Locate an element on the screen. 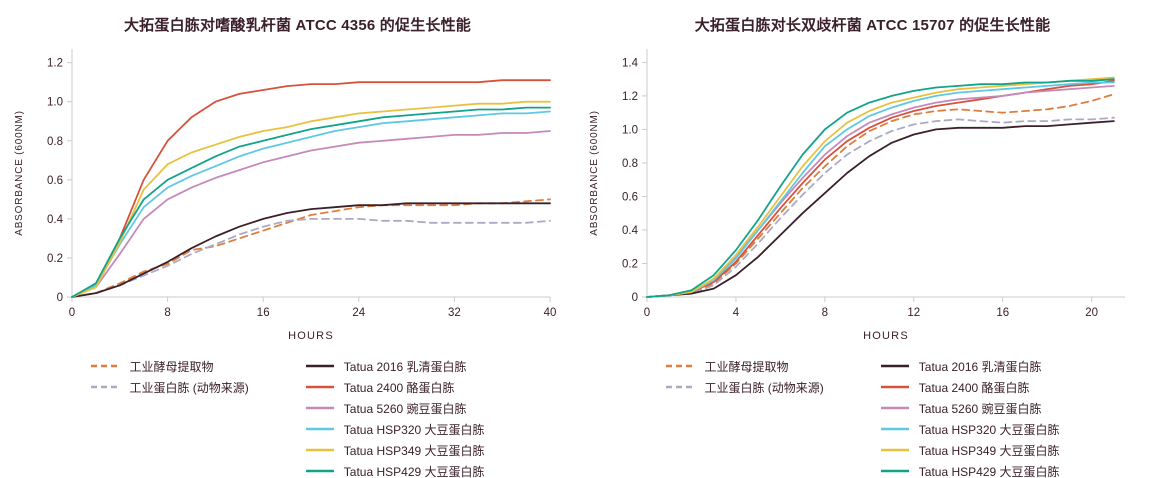 Image resolution: width=1150 pixels, height=478 pixels. x-tick-label: 12 is located at coordinates (913, 313).